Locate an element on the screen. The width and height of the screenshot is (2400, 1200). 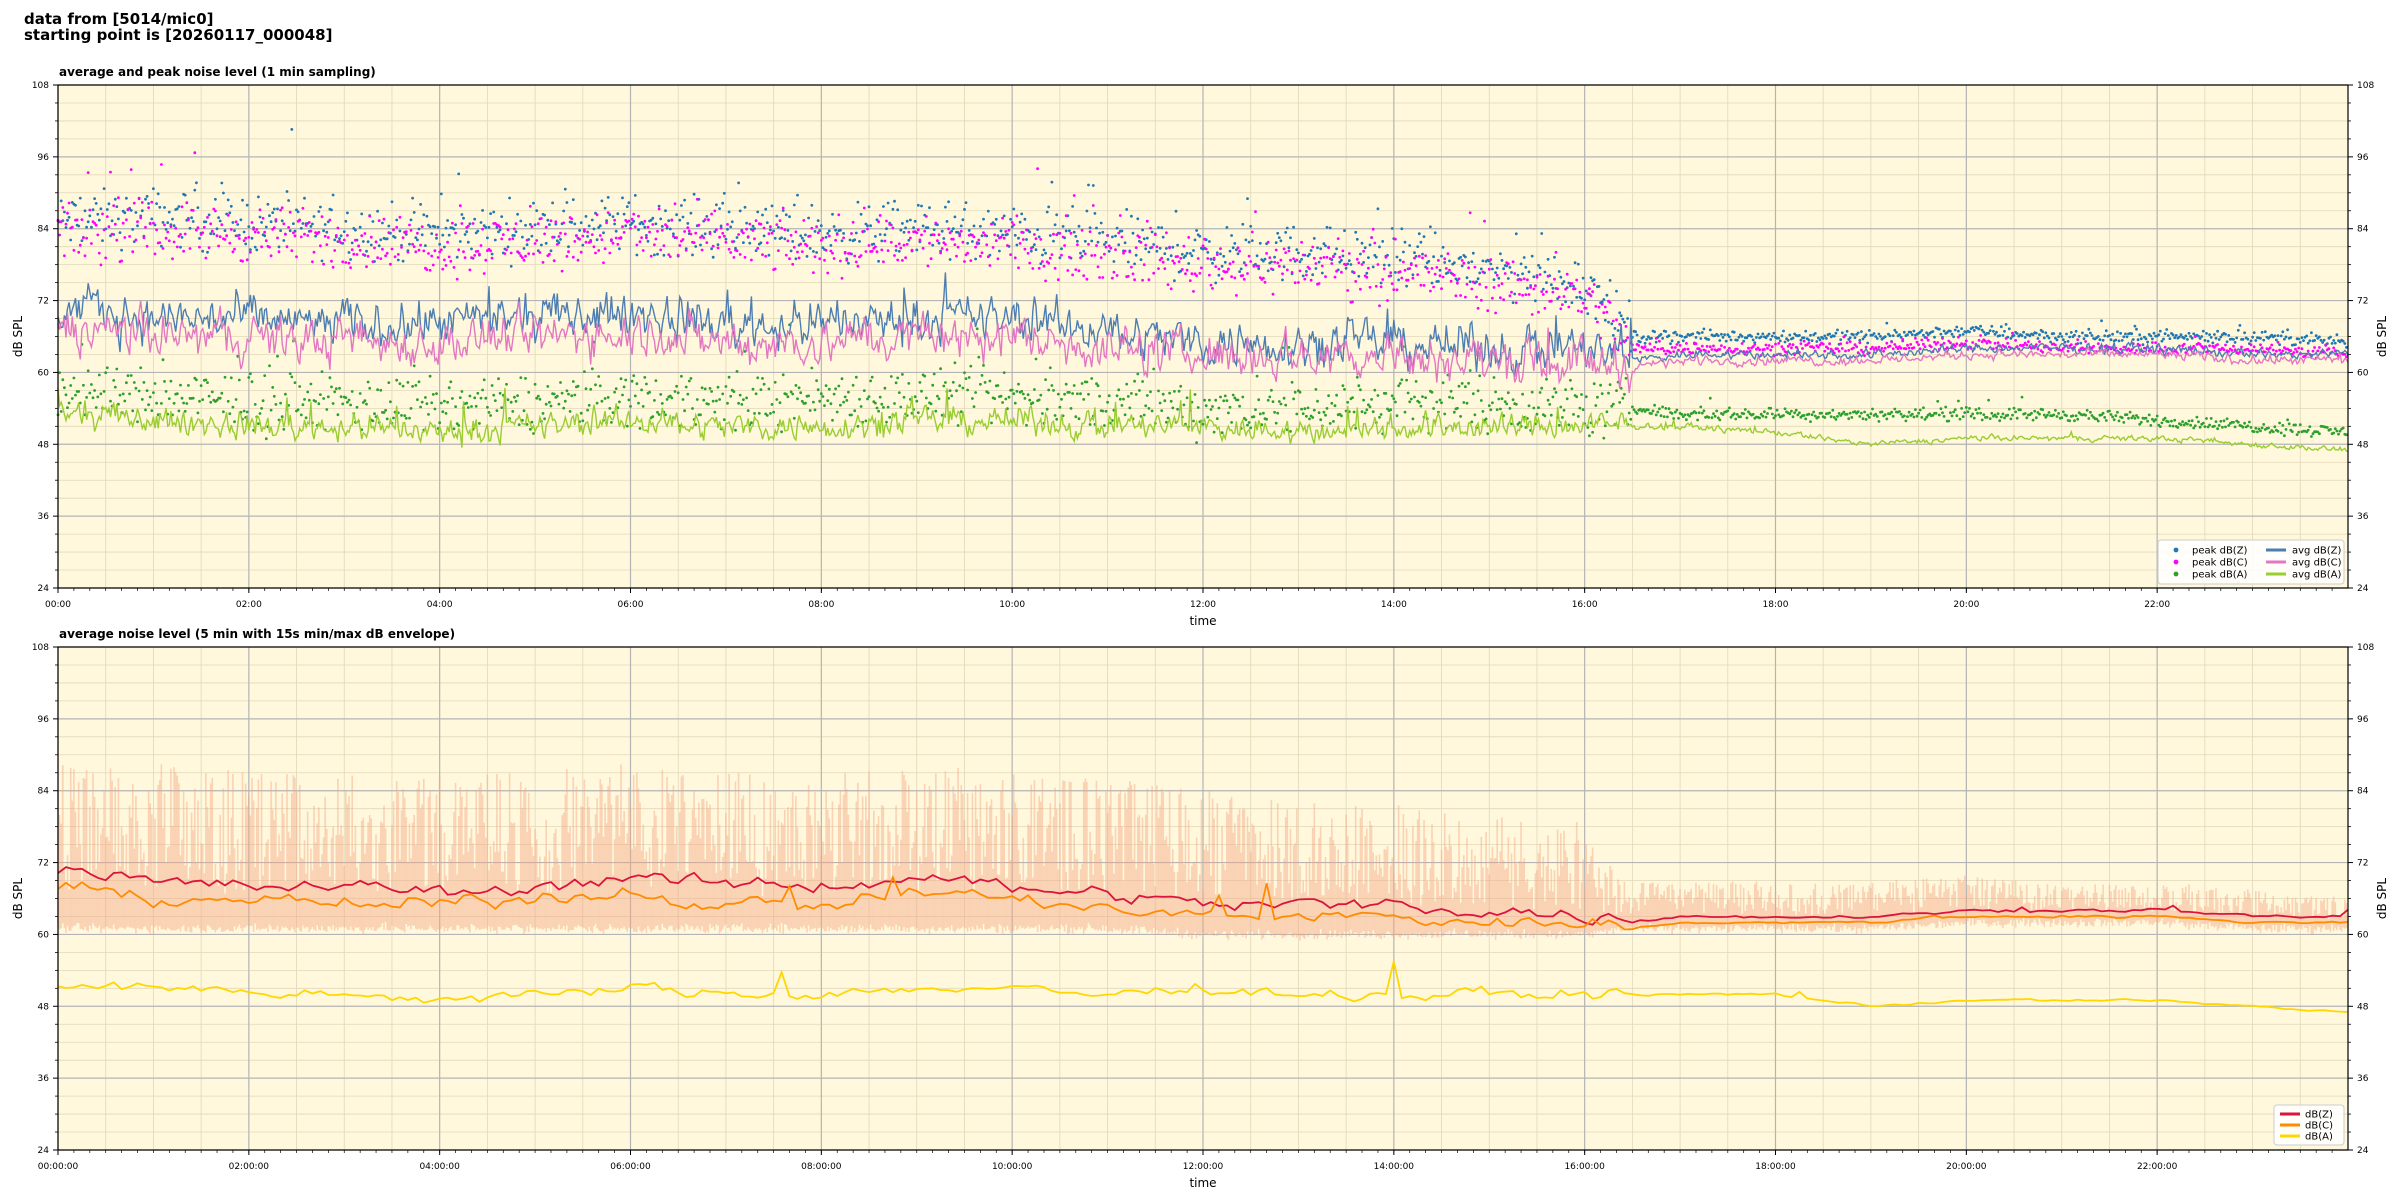
legend-marker is located at coordinates (2176, 574).